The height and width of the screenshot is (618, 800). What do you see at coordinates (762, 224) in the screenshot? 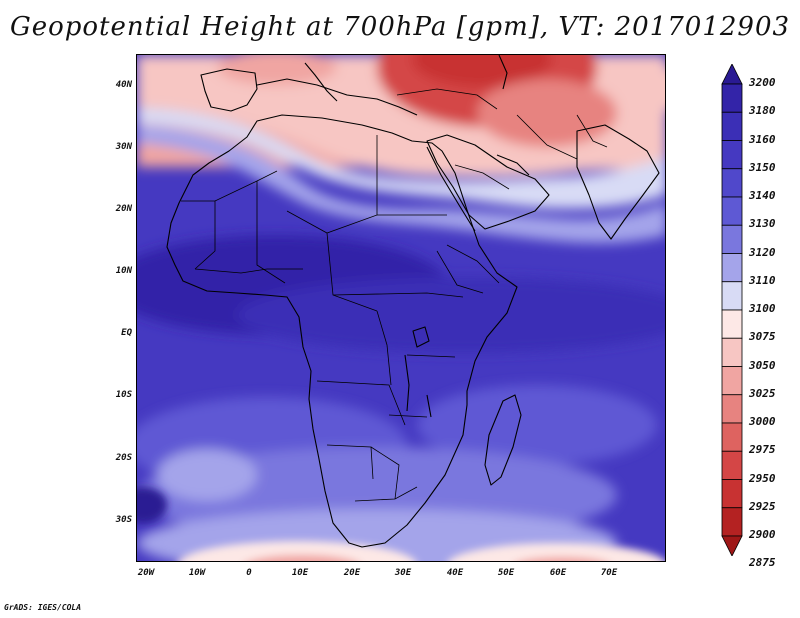
I see `colorbar-level-label: 3130` at bounding box center [762, 224].